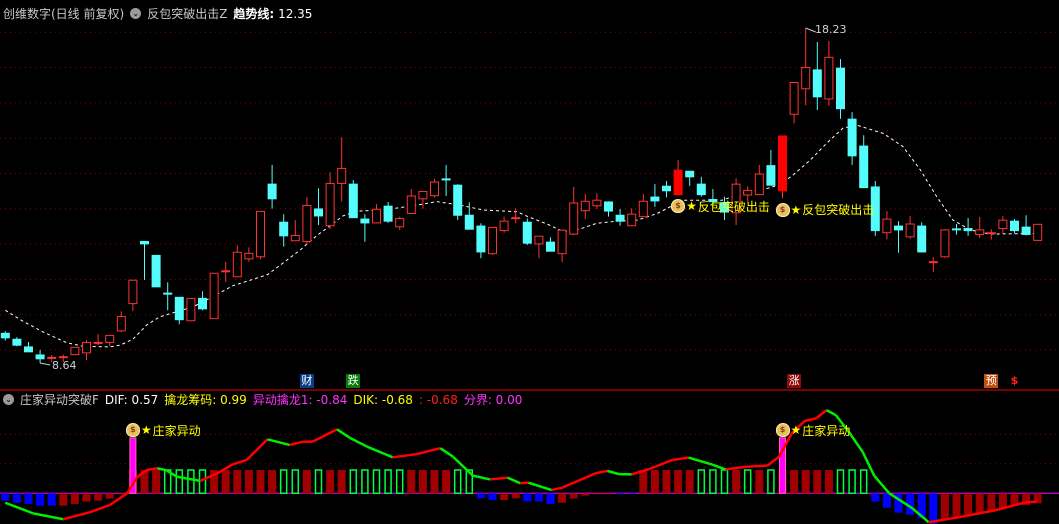 The image size is (1059, 524). I want to click on event-badge: 预, so click(991, 381).